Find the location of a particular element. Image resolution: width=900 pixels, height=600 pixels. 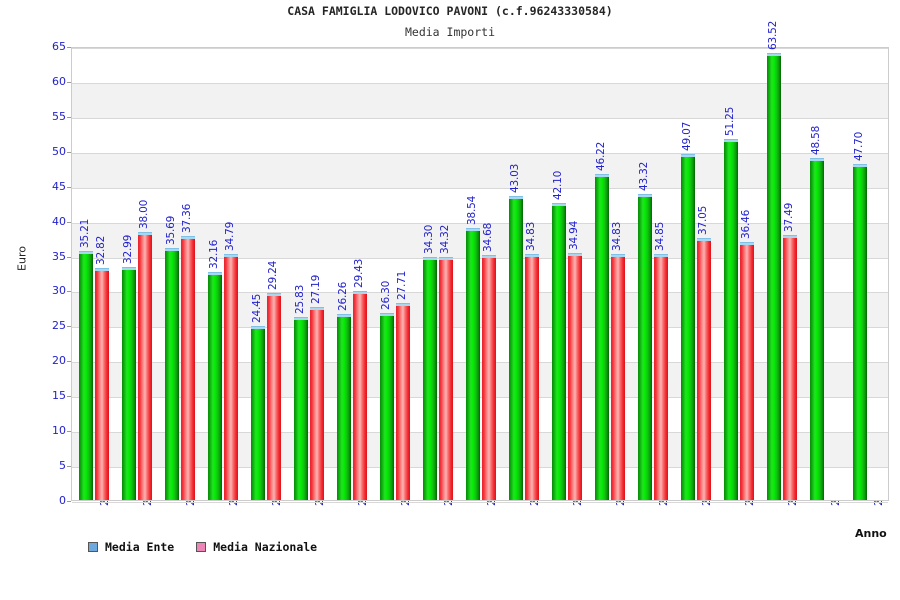

bar-group: 26.30 27.71 is located at coordinates (394, 274).